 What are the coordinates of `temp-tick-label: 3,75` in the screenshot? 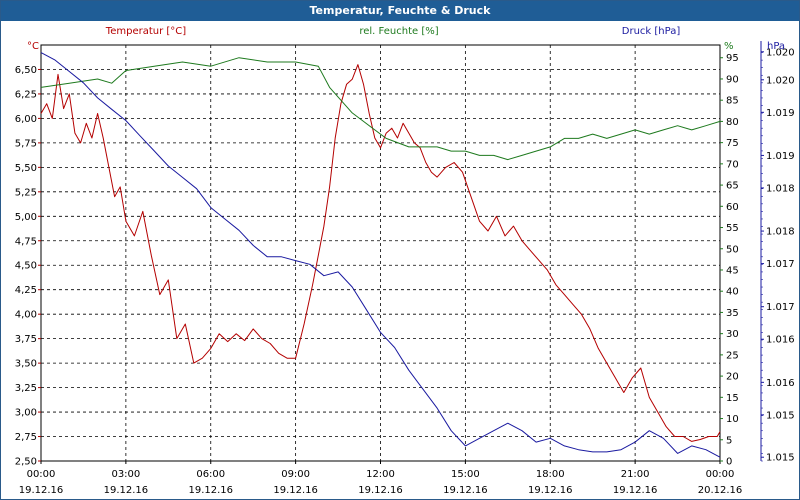 It's located at (26, 339).